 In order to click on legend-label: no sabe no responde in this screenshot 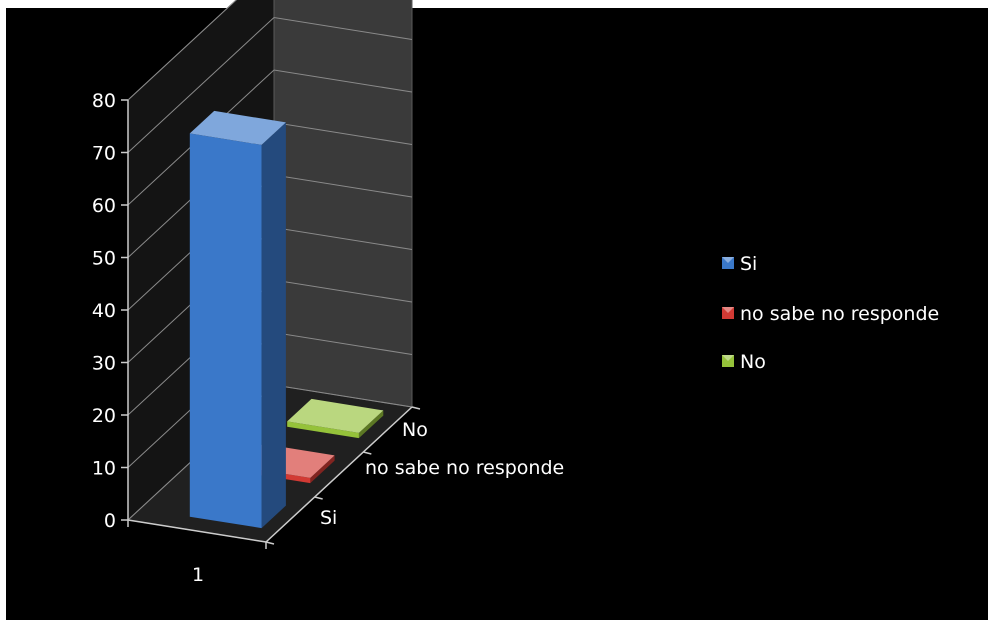, I will do `click(839, 314)`.